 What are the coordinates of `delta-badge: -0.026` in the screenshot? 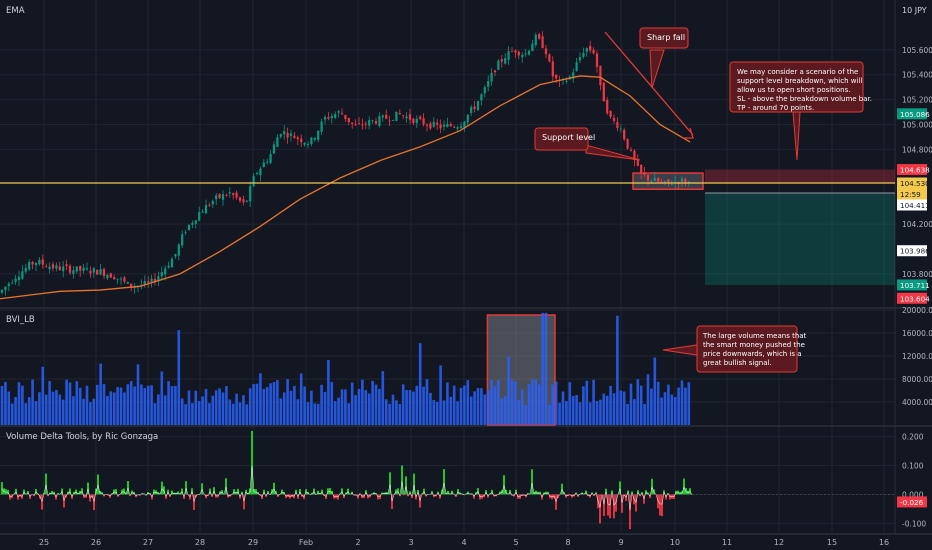 It's located at (912, 502).